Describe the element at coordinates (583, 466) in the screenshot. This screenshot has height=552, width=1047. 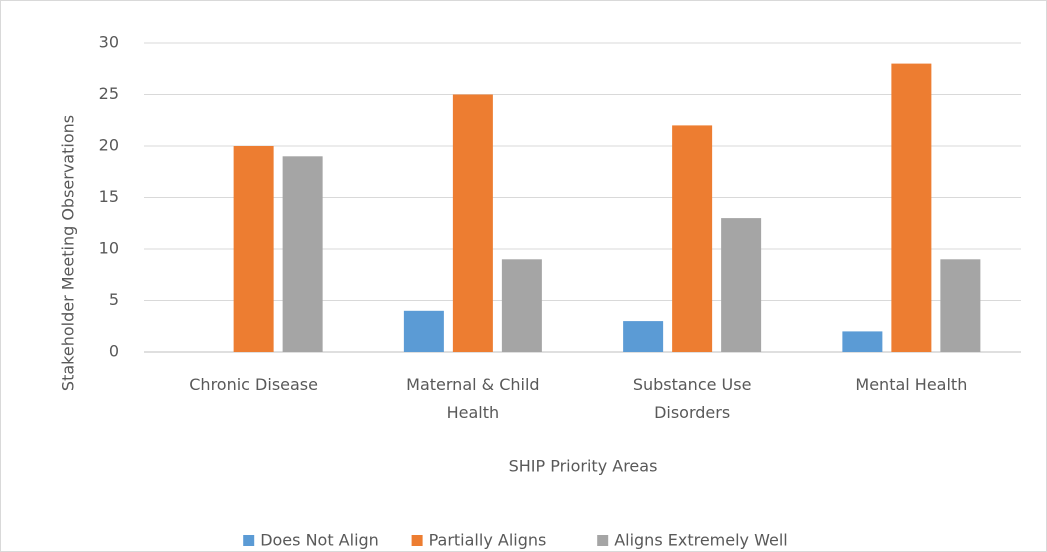
I see `x-axis-title: SHIP Priority Areas` at that location.